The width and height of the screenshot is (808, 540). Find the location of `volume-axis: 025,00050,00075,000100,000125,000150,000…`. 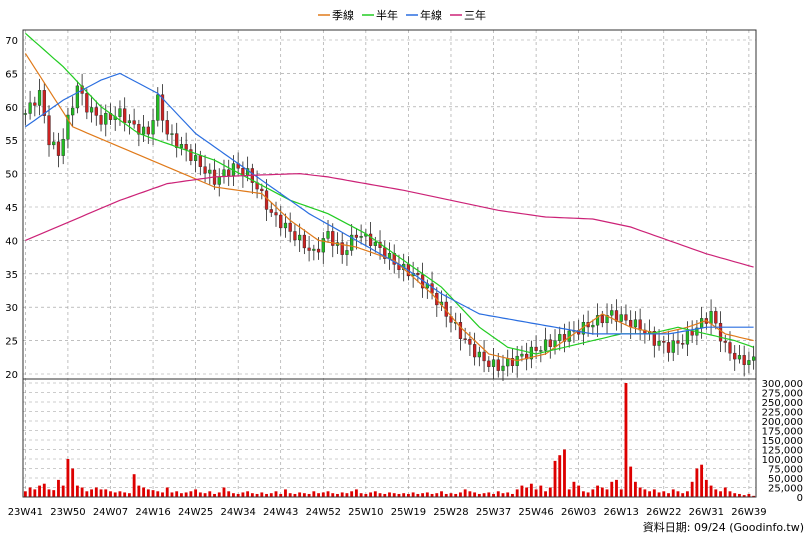

volume-axis: 025,00050,00075,000100,000125,000150,000… is located at coordinates (782, 441).